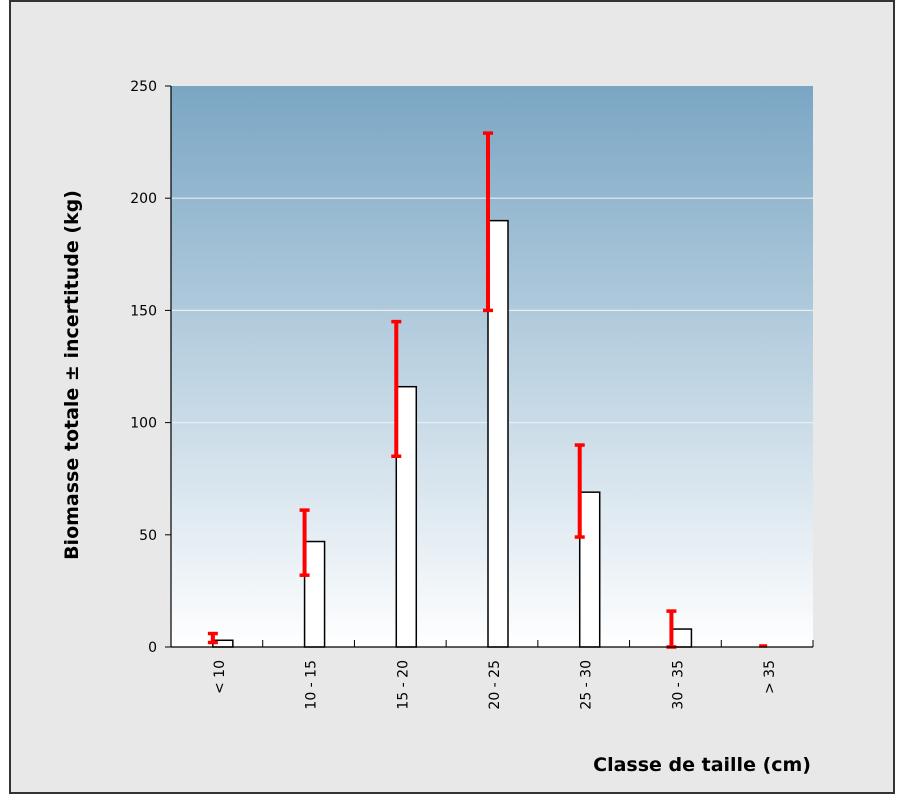 This screenshot has width=898, height=798. What do you see at coordinates (702, 765) in the screenshot?
I see `x-axis-title: Classe de taille (cm)` at bounding box center [702, 765].